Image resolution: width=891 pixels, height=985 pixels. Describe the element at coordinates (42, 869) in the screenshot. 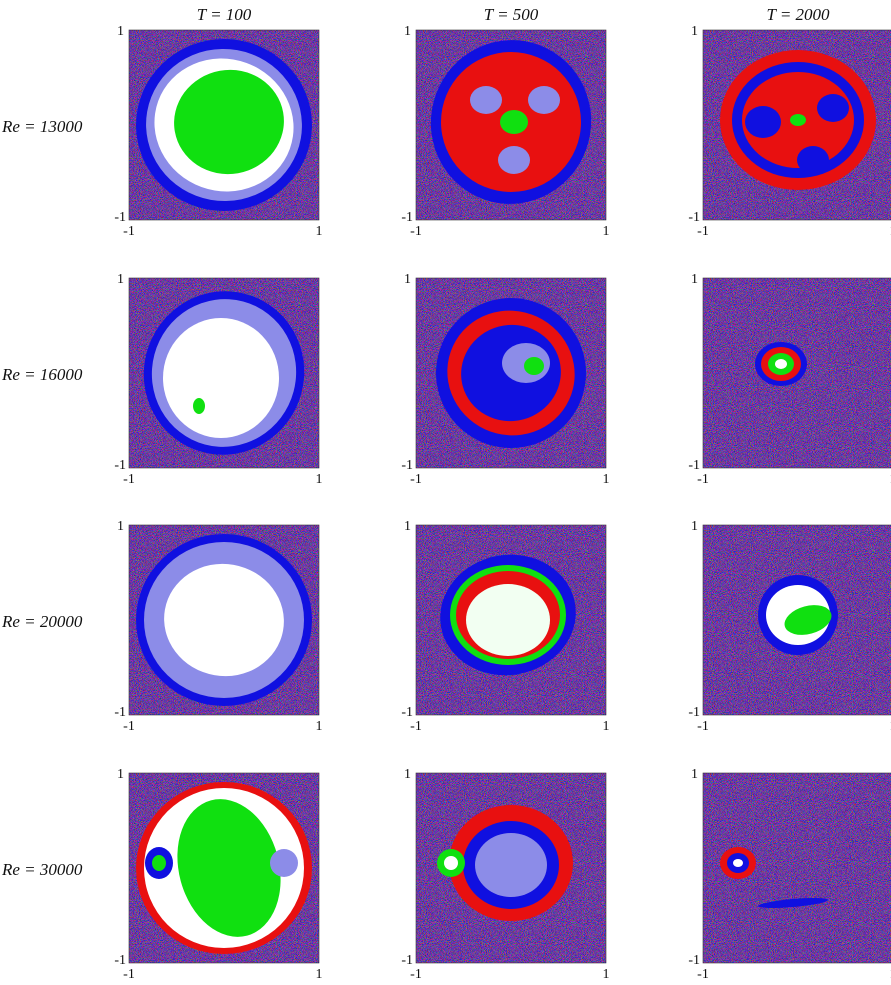

I see `row-label: Re = 30000` at that location.